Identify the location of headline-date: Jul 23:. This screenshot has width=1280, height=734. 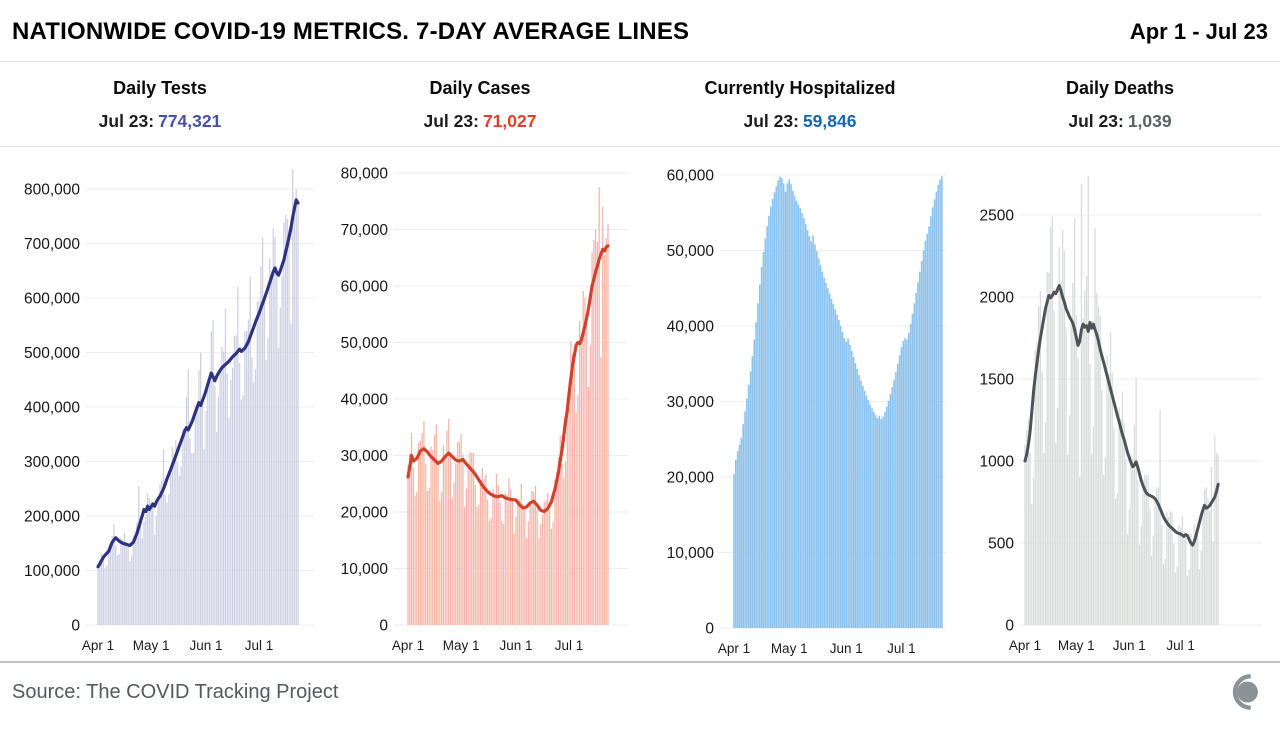
(126, 121).